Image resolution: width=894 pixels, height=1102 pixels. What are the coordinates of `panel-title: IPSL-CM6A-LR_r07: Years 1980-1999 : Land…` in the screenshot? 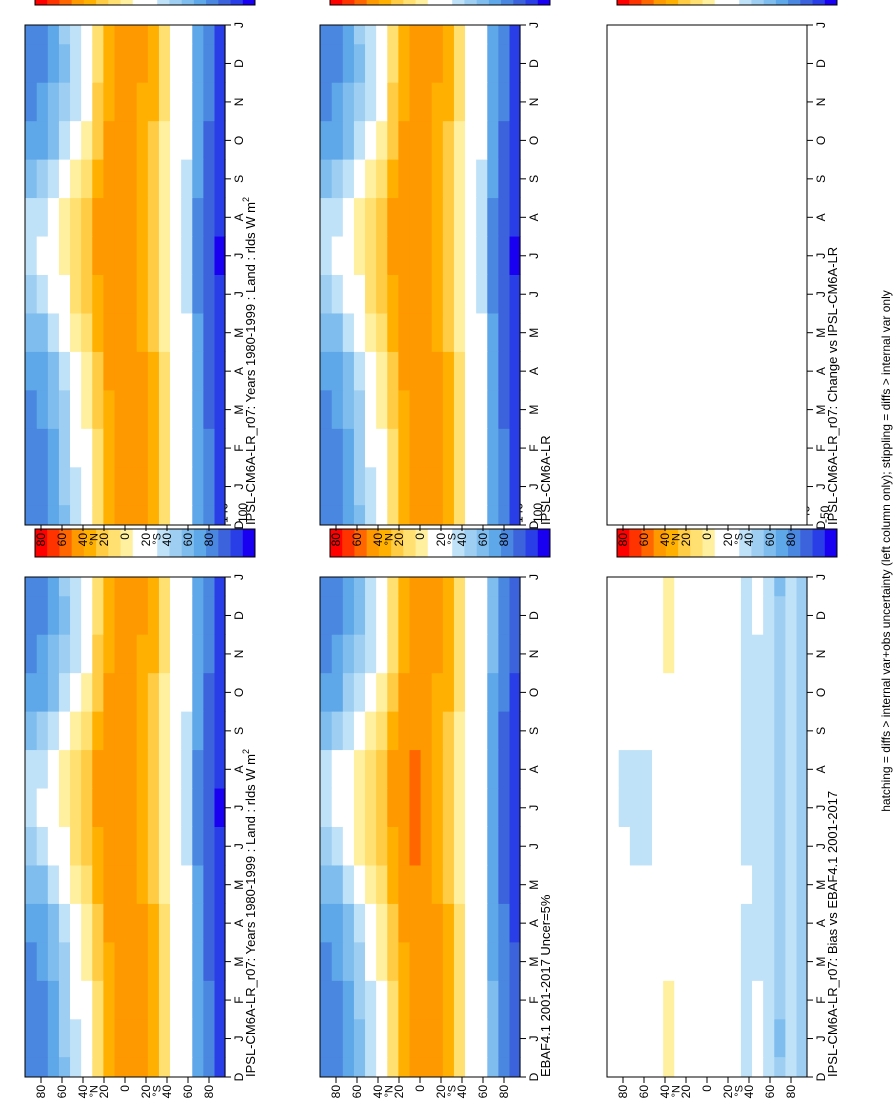 It's located at (249, 913).